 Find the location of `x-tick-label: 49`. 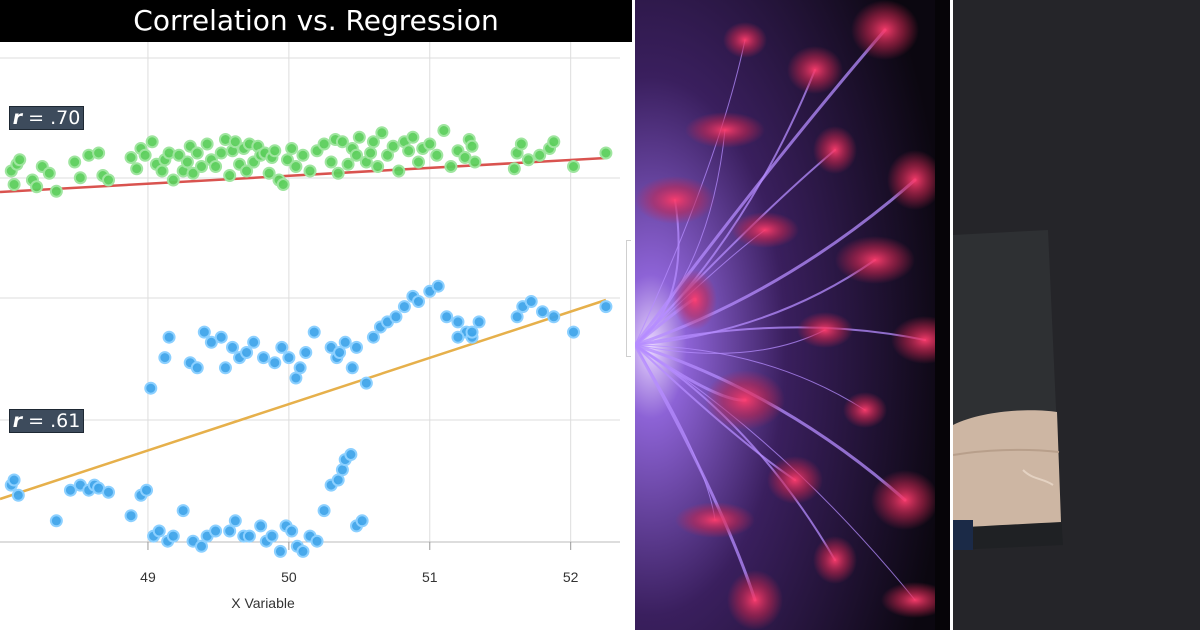

x-tick-label: 49 is located at coordinates (148, 577).